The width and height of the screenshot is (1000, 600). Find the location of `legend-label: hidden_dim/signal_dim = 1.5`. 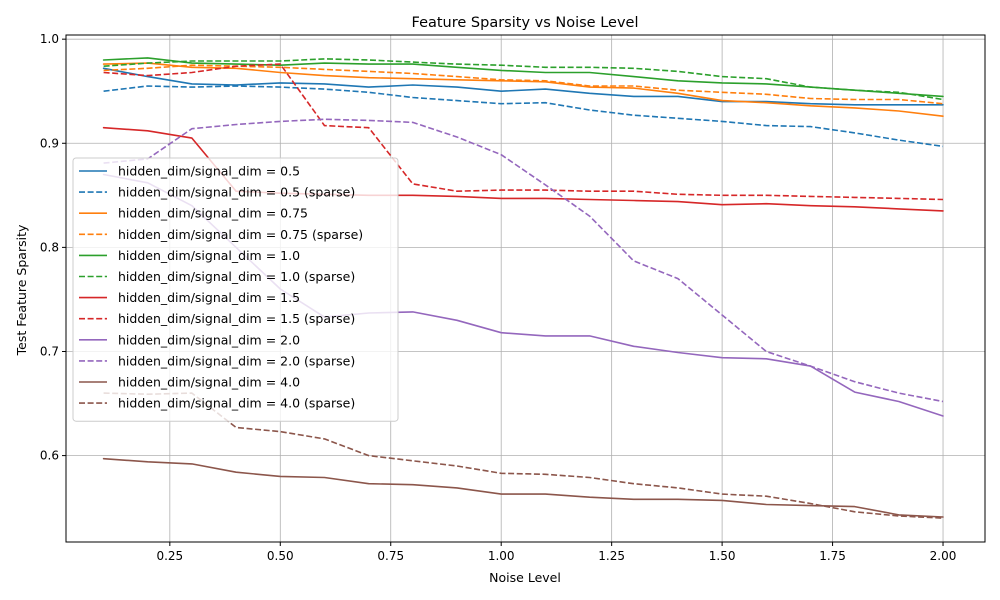

legend-label: hidden_dim/signal_dim = 1.5 is located at coordinates (209, 297).